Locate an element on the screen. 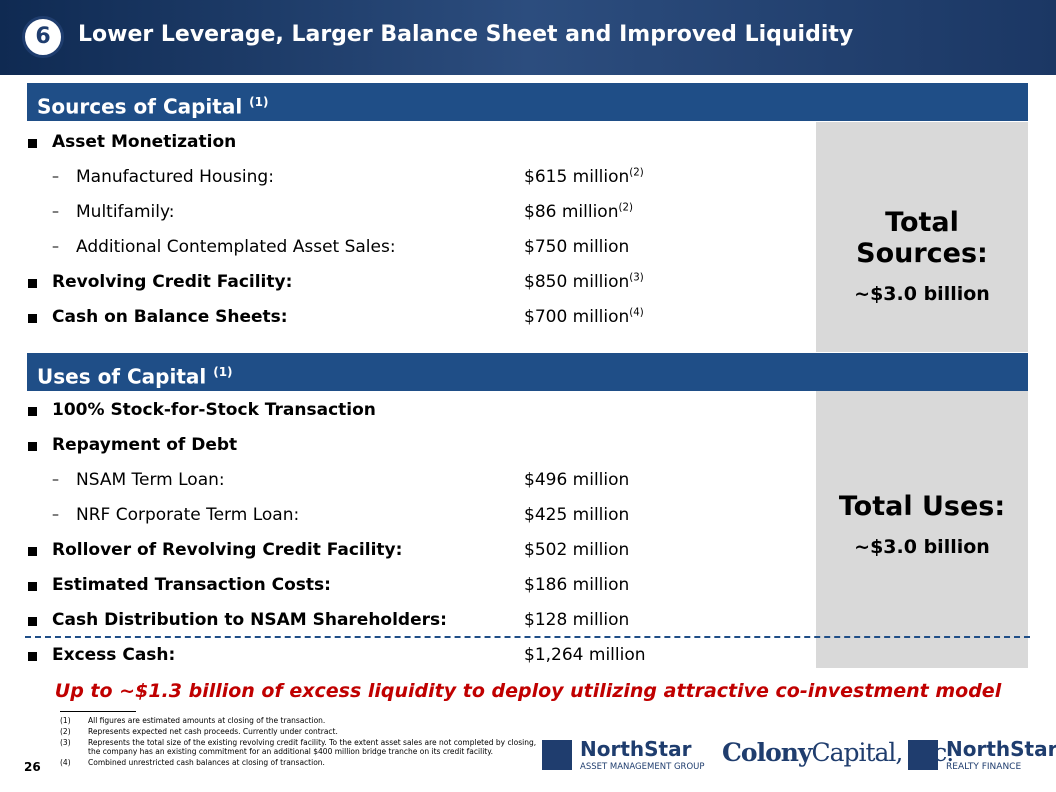  value: $502 million is located at coordinates (577, 550).